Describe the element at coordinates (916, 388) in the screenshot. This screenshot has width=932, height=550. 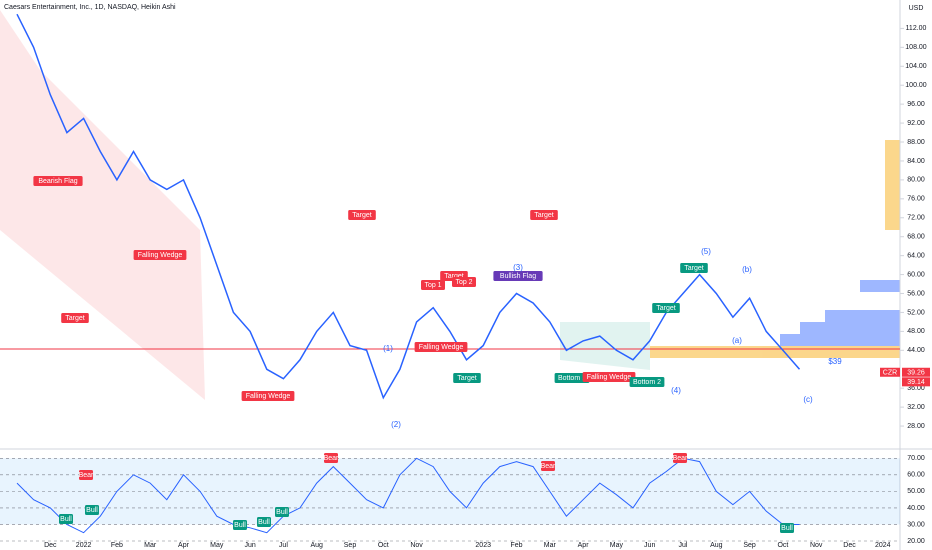
I see `y-tick-label: 36.00` at that location.